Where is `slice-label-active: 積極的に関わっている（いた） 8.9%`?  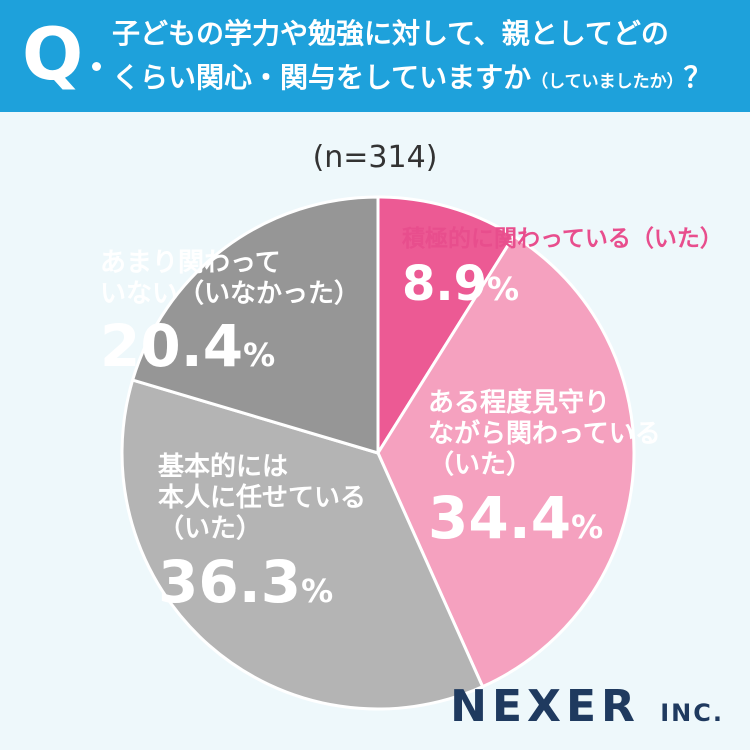 slice-label-active: 積極的に関わっている（いた） 8.9% is located at coordinates (562, 269).